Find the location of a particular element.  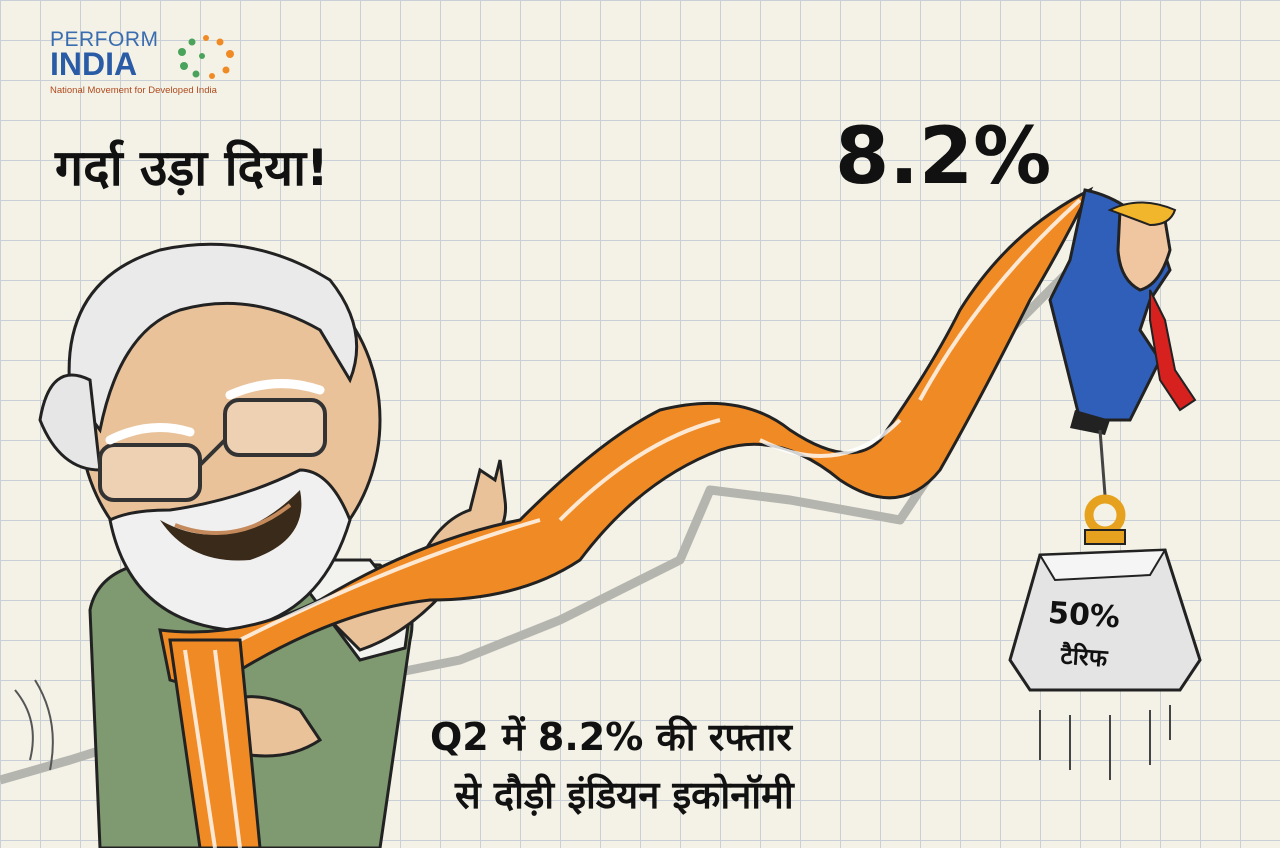

logo-dots-icon is located at coordinates (206, 57).